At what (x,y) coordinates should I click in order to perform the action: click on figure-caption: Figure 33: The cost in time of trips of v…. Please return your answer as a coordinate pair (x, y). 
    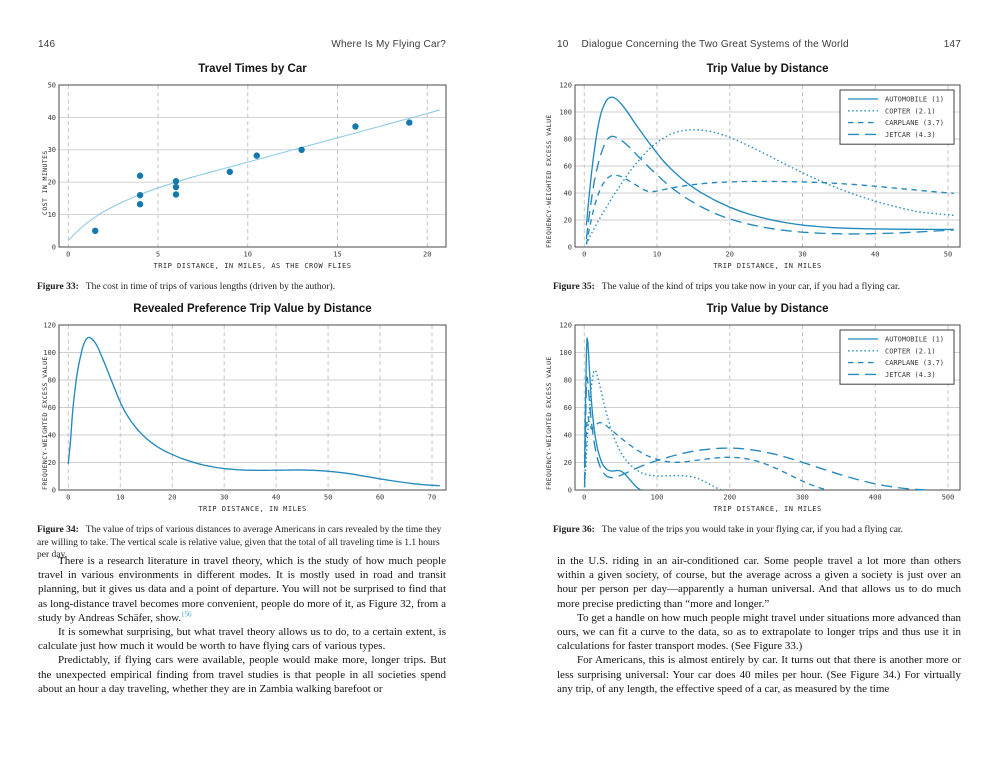
    Looking at the image, I should click on (244, 287).